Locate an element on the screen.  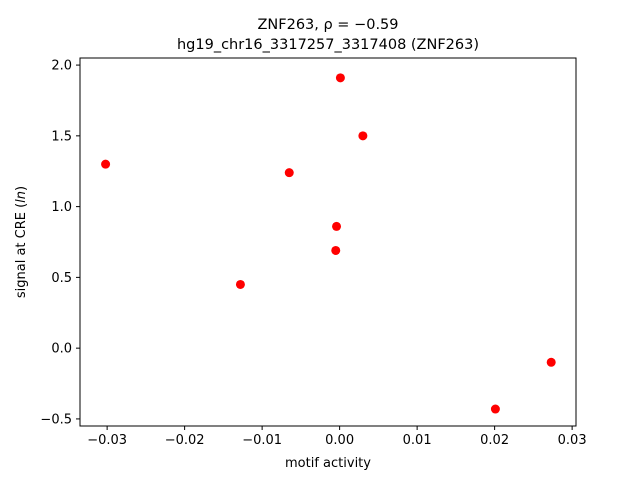
x-axis-ticks: −0.03 −0.02 −0.01 0.00 0.01 0.02 0.03 is located at coordinates (337, 437).